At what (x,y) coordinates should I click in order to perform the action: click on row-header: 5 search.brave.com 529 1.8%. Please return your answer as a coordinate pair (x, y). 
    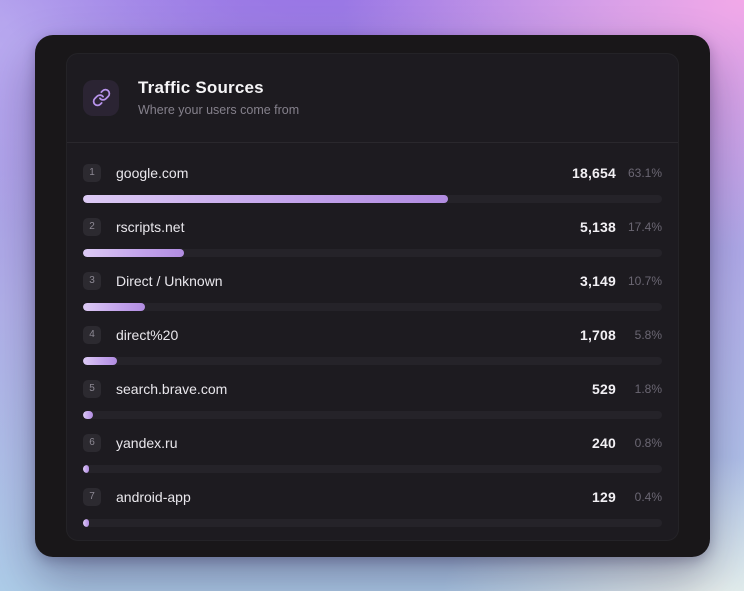
    Looking at the image, I should click on (372, 388).